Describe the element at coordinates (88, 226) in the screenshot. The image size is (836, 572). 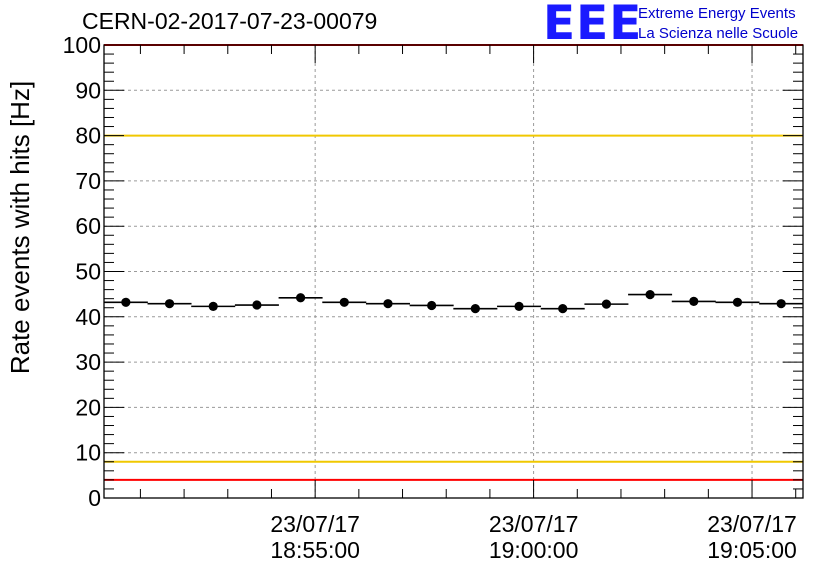
I see `y-tick-label: 60` at that location.